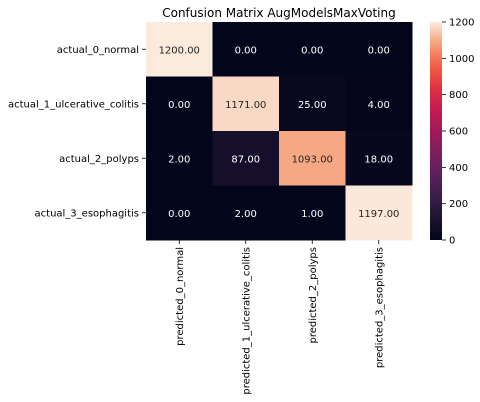 This screenshot has width=480, height=402. What do you see at coordinates (279, 13) in the screenshot?
I see `chart-title: Confusion Matrix AugModelsMaxVoting` at bounding box center [279, 13].